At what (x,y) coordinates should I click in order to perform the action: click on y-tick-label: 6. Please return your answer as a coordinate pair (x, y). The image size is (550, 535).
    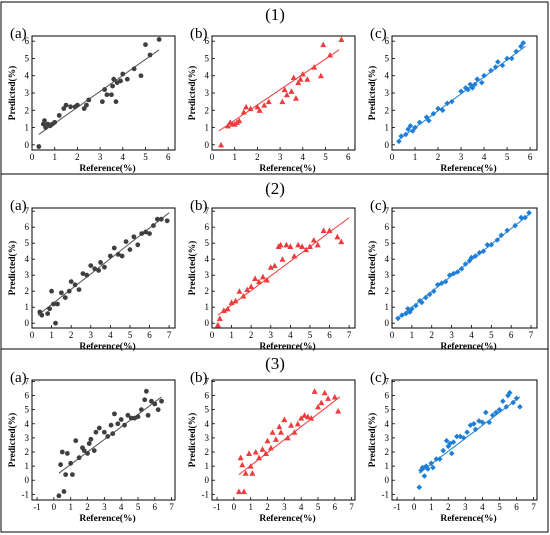
    Looking at the image, I should click on (207, 227).